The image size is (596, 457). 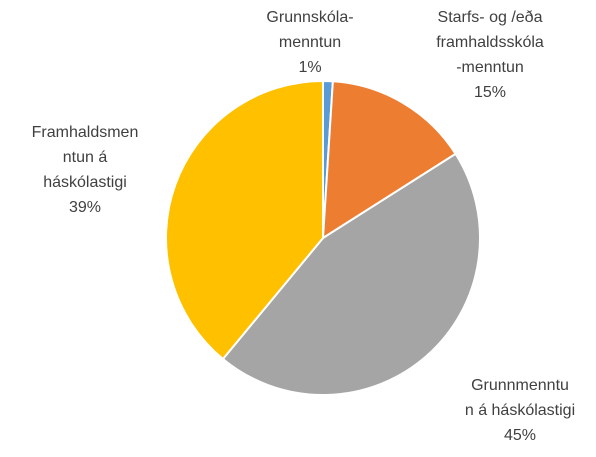 I want to click on slice-label: menntun, so click(x=310, y=42).